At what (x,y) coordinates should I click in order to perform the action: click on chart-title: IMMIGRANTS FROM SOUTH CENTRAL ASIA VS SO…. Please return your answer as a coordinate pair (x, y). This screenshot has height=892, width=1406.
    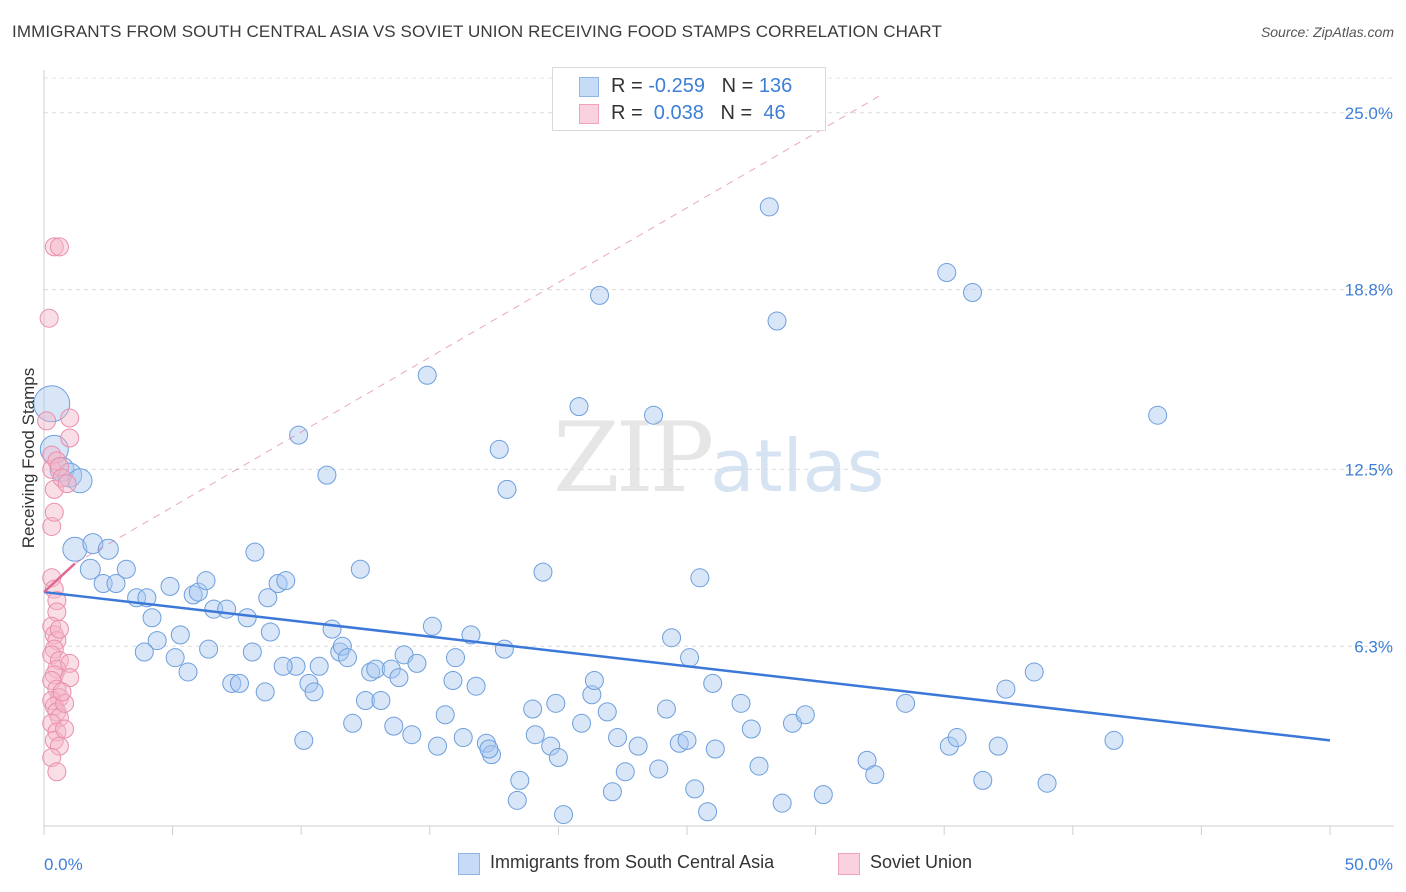
    Looking at the image, I should click on (477, 31).